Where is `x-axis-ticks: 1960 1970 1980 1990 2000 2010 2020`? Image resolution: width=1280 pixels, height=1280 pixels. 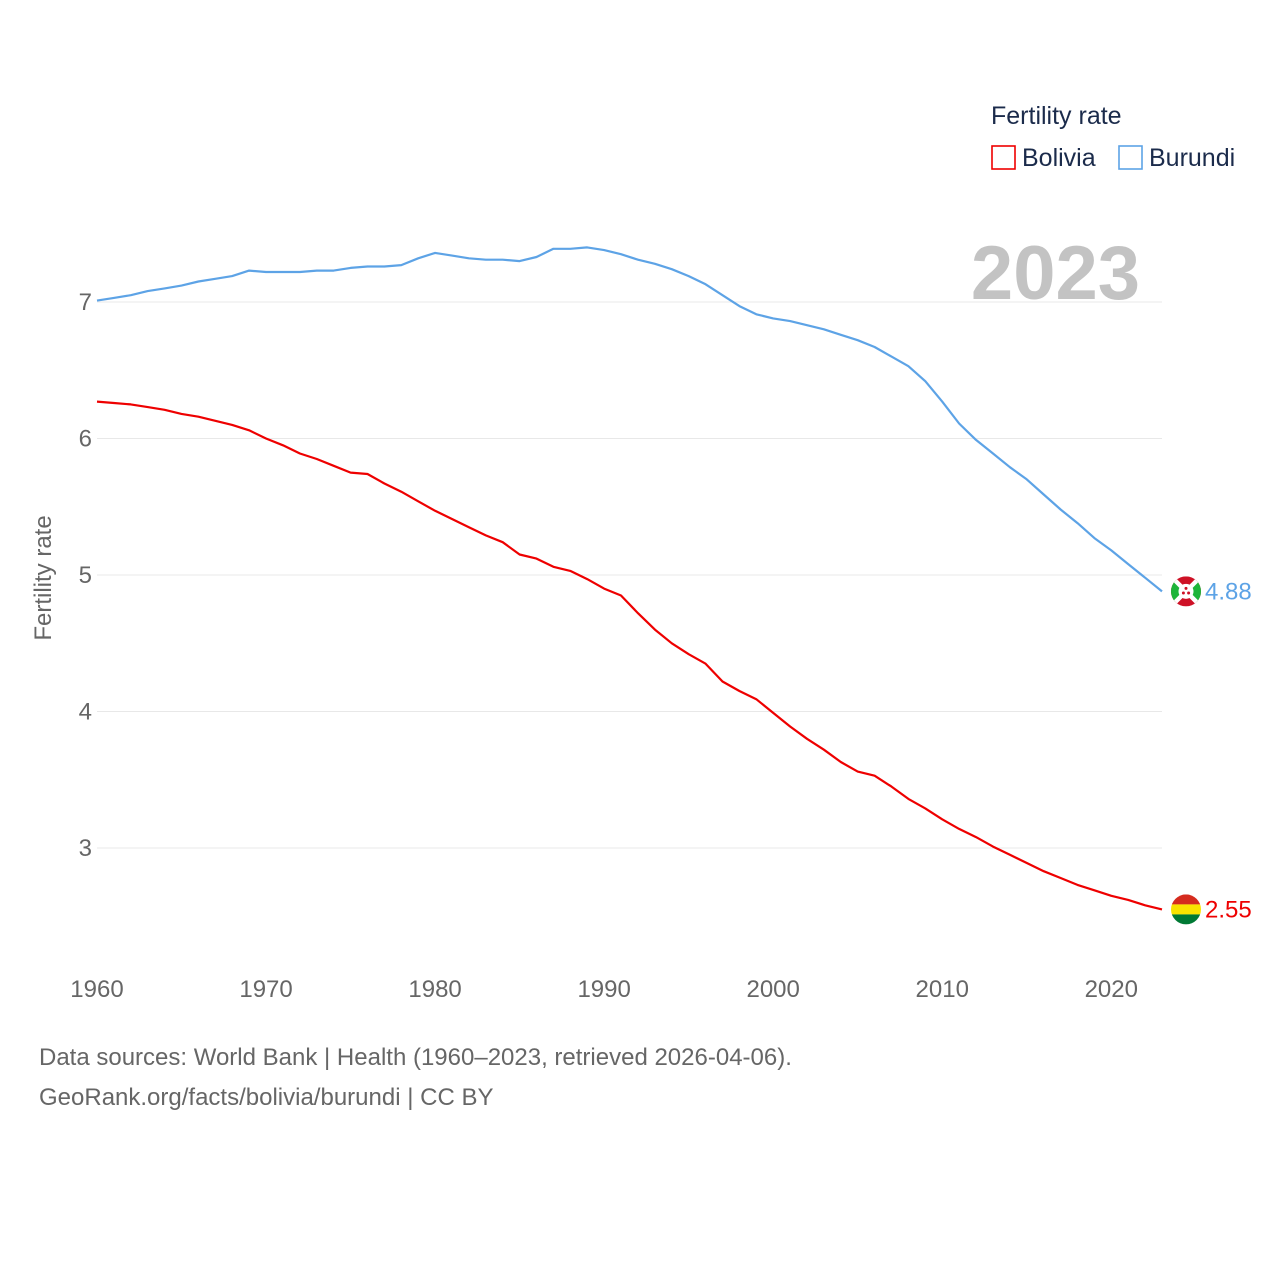 x-axis-ticks: 1960 1970 1980 1990 2000 2010 2020 is located at coordinates (604, 989).